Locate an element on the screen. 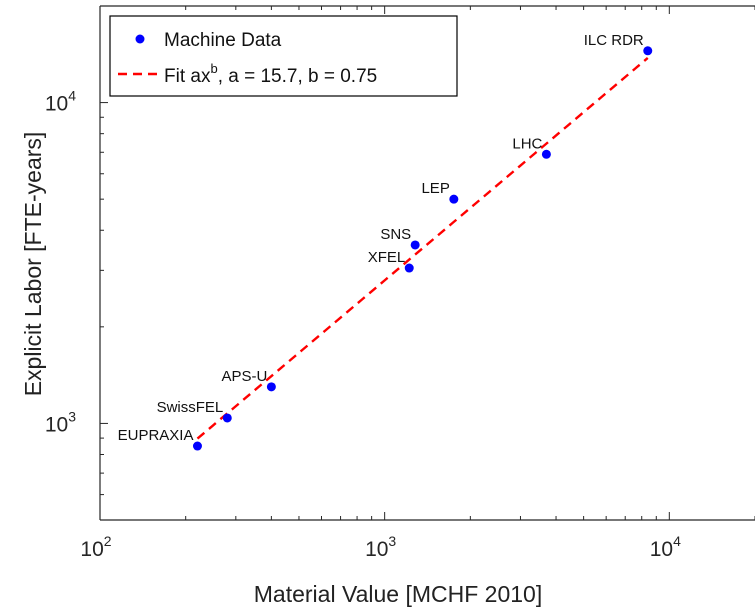 Image resolution: width=755 pixels, height=612 pixels. point-label-lhc: LHC is located at coordinates (527, 143).